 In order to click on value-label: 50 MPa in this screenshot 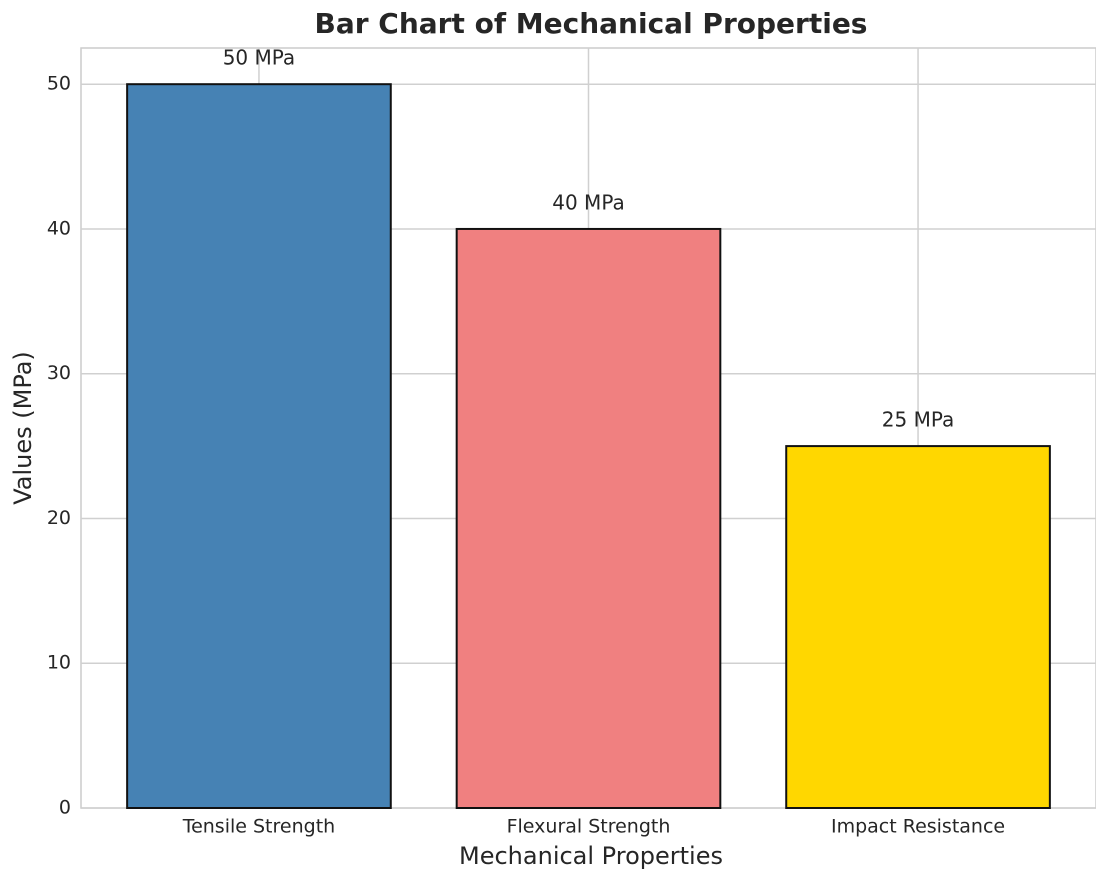, I will do `click(259, 58)`.